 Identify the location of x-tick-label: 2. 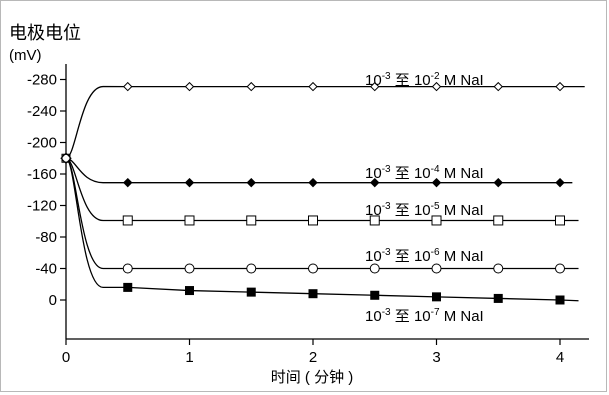
(313, 357).